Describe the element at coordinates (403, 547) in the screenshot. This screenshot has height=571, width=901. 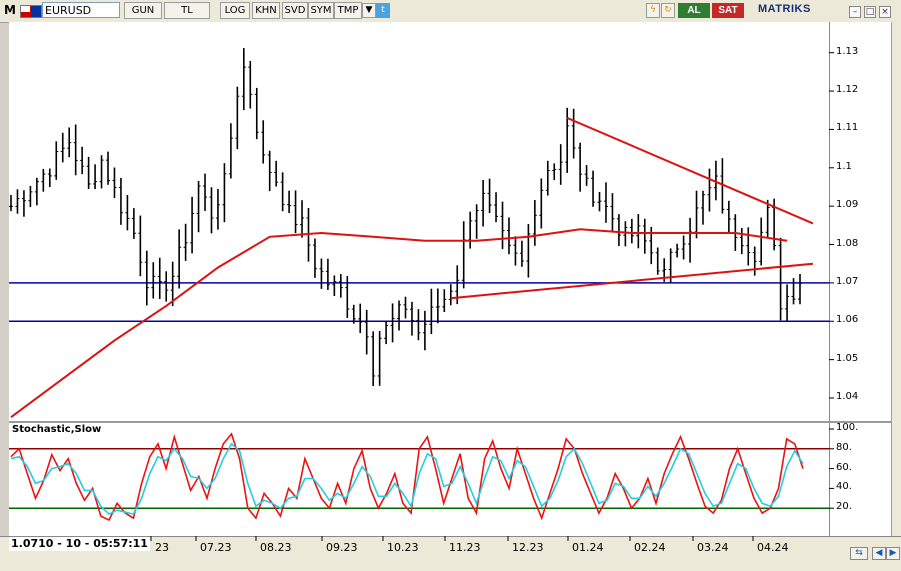
I see `date-tick-label: 10.23` at that location.